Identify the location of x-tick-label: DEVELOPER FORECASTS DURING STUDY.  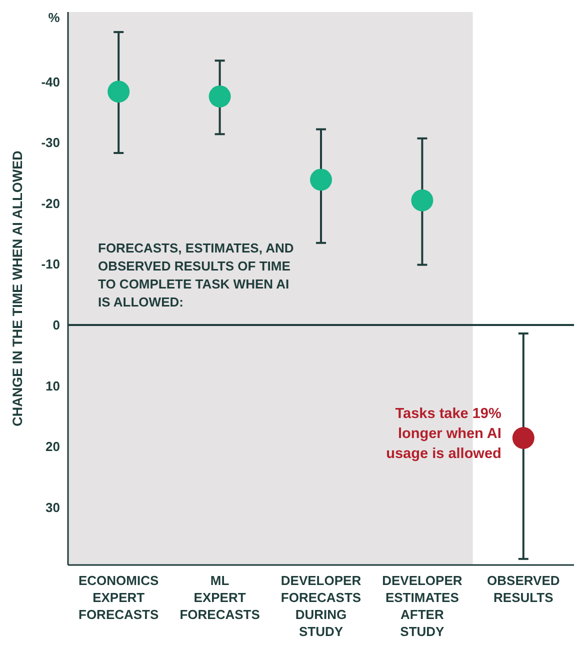
(321, 606).